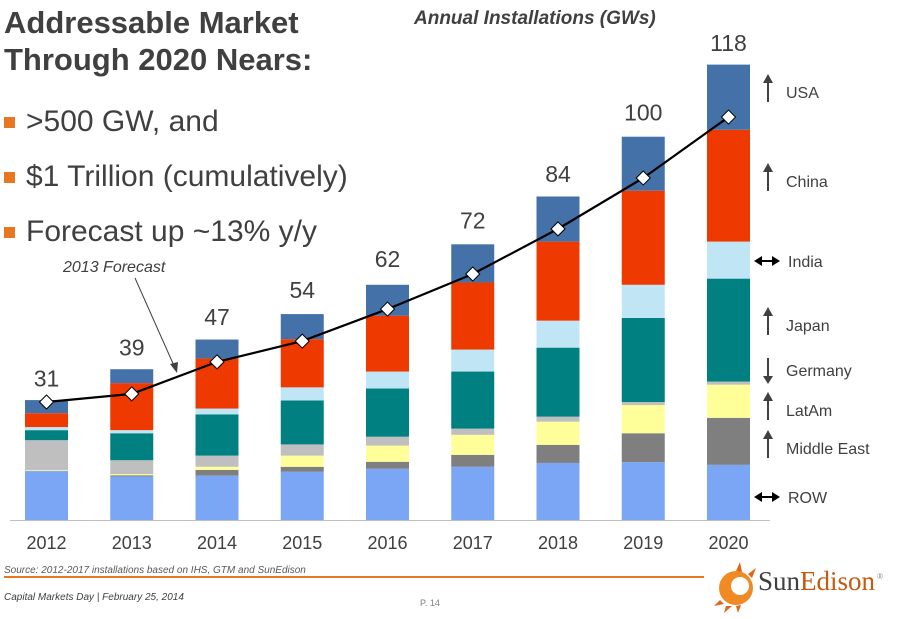 The width and height of the screenshot is (897, 619). Describe the element at coordinates (47, 378) in the screenshot. I see `bar-total-label: 31` at that location.